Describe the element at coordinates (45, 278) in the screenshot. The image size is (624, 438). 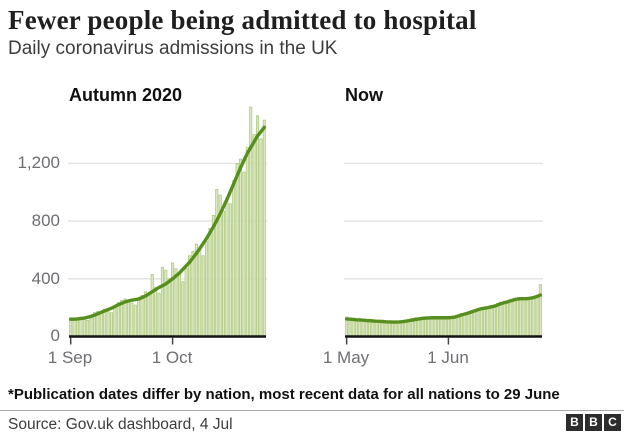
I see `y-axis-tick-400: 400` at that location.